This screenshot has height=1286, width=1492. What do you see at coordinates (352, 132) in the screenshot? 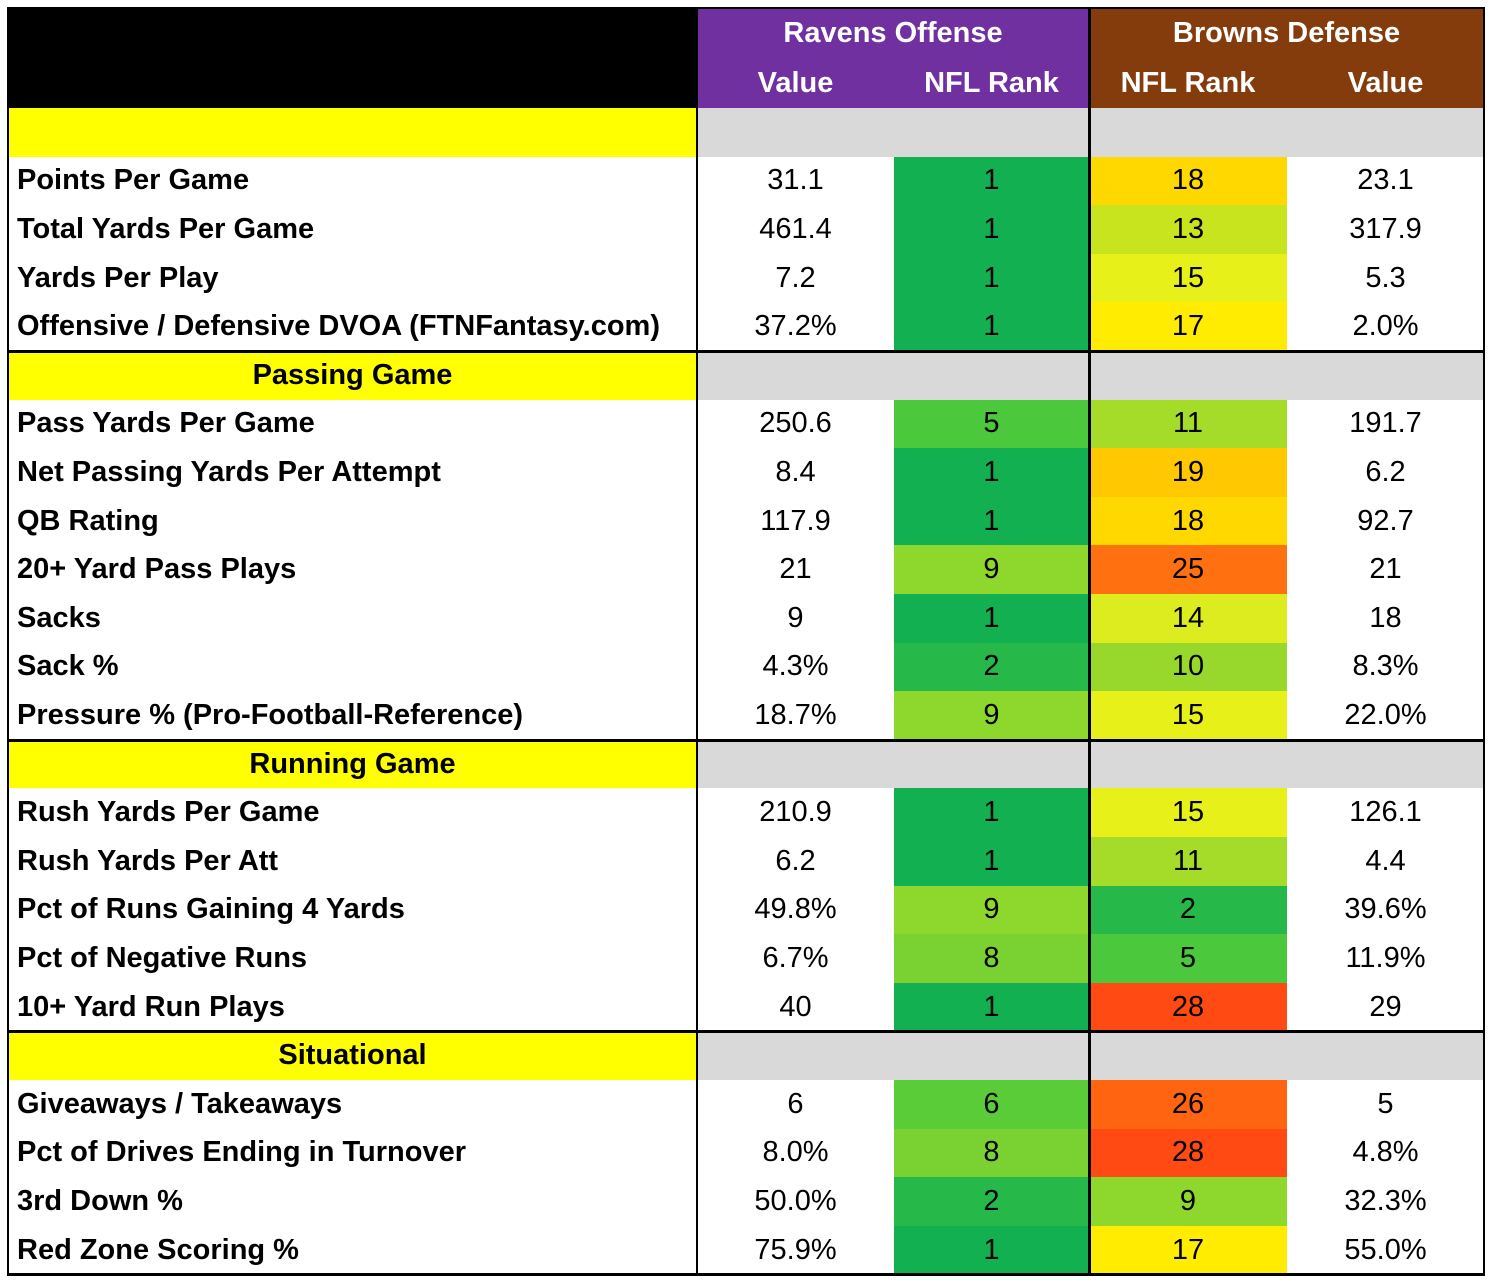
I see `section-title` at bounding box center [352, 132].